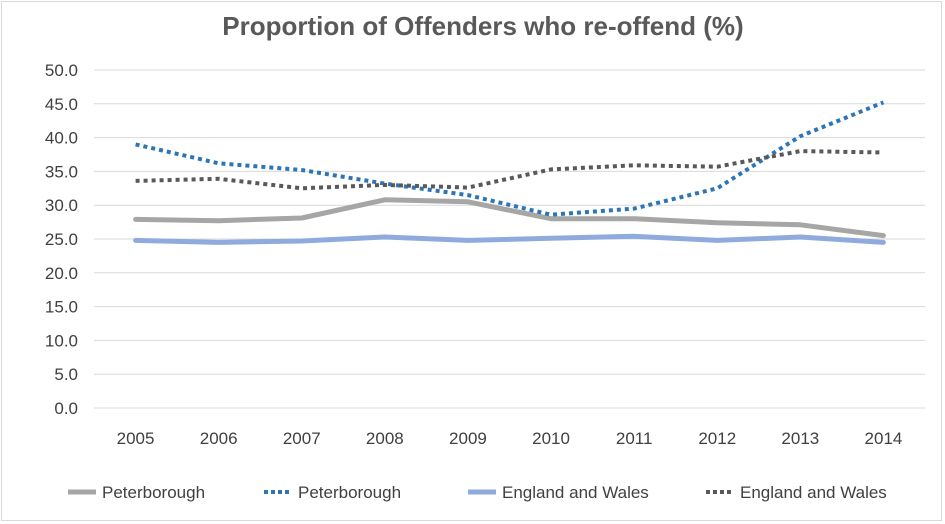 This screenshot has height=524, width=945. I want to click on x-tick-label: 2011, so click(634, 438).